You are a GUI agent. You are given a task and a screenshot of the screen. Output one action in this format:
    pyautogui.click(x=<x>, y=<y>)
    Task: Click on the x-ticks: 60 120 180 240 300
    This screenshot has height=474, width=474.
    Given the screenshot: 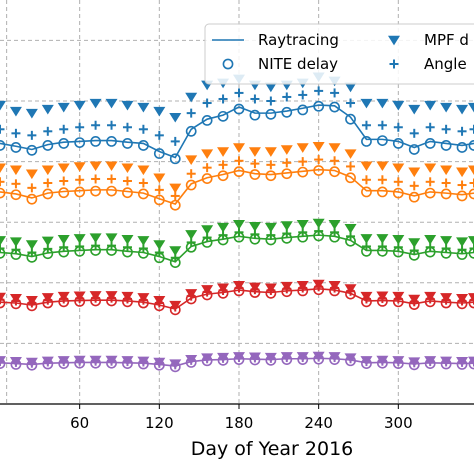 What is the action you would take?
    pyautogui.click(x=241, y=418)
    